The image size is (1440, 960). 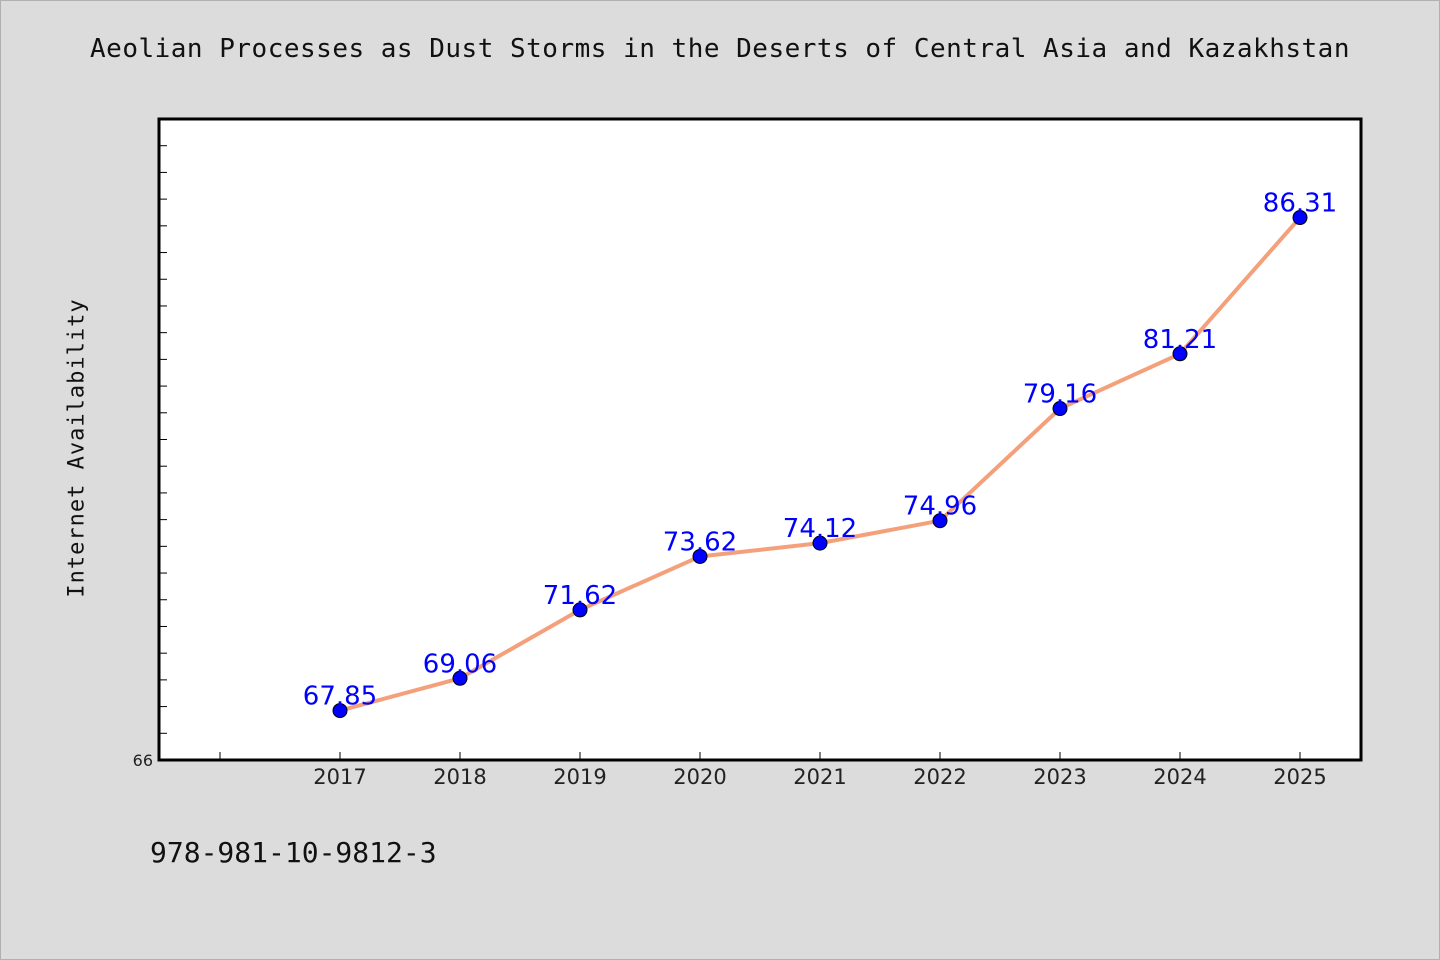 I want to click on x-tick-label: 2021, so click(x=819, y=777).